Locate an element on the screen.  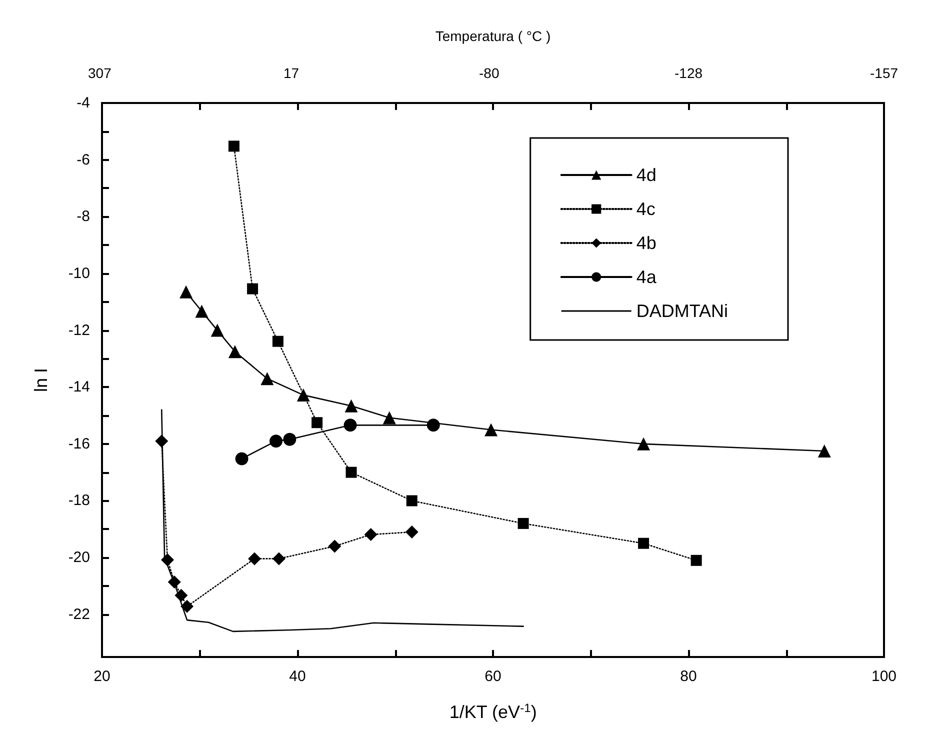
y-tick-label: -18 is located at coordinates (79, 501).